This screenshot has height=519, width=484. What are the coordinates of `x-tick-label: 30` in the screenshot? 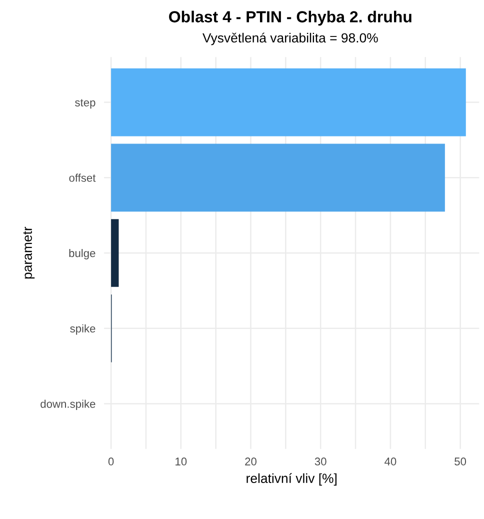 It's located at (320, 462).